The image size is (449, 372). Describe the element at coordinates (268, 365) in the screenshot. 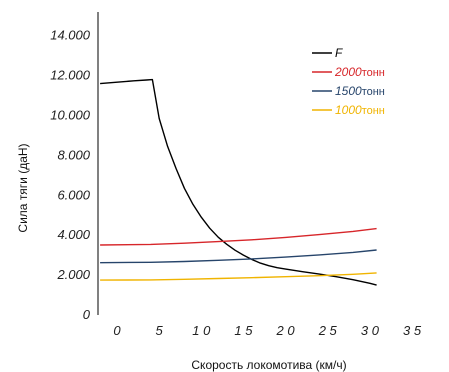

I see `x-axis-title: Скорость локомотива (км/ч)` at that location.